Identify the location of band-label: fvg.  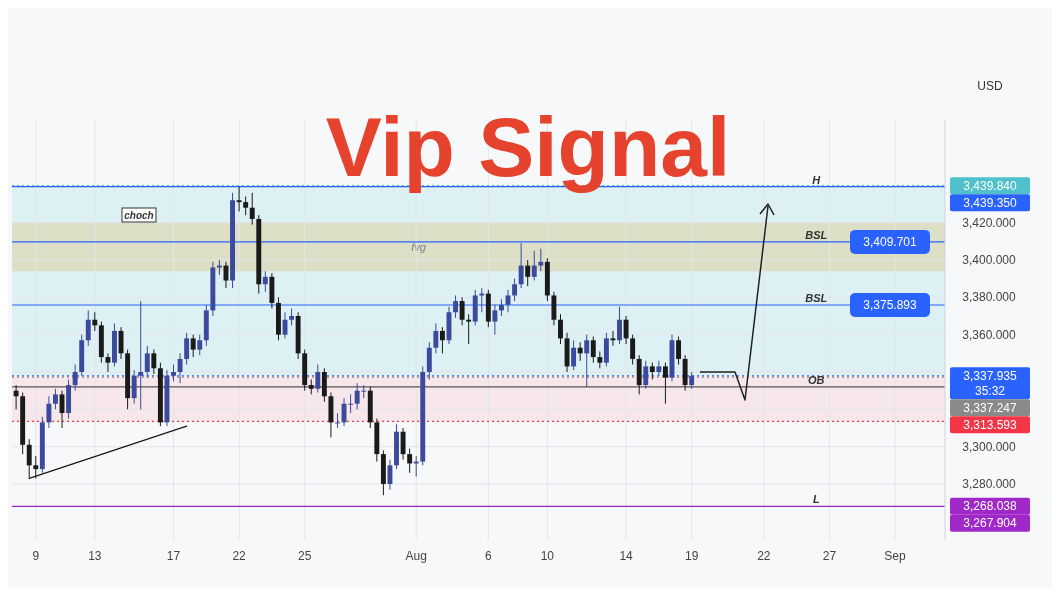
(419, 246).